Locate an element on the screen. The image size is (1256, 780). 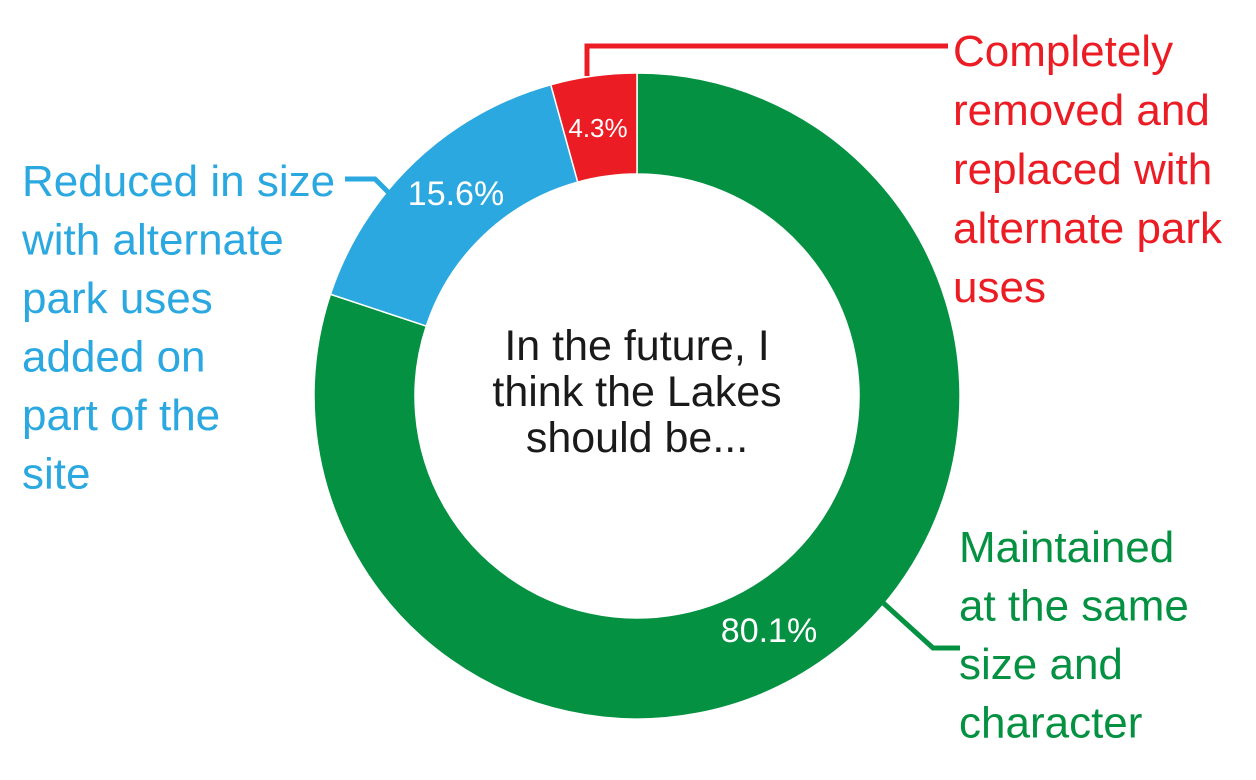
slice-value-label-1: 80.1% is located at coordinates (769, 631).